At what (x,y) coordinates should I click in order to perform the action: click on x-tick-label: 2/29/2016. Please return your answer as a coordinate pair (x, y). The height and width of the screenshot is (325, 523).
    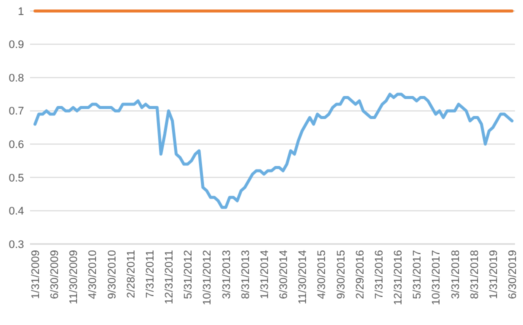
    Looking at the image, I should click on (360, 274).